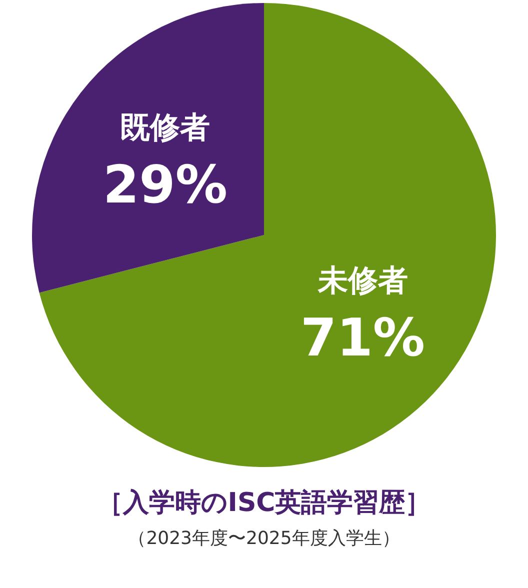 The image size is (528, 588). I want to click on slice-label: 未修者, so click(362, 281).